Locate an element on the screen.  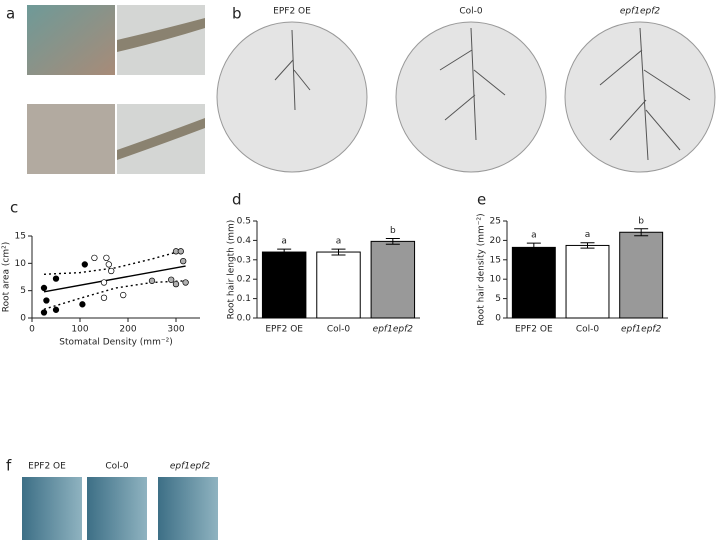
x-tick-label: 200 is located at coordinates (127, 330).